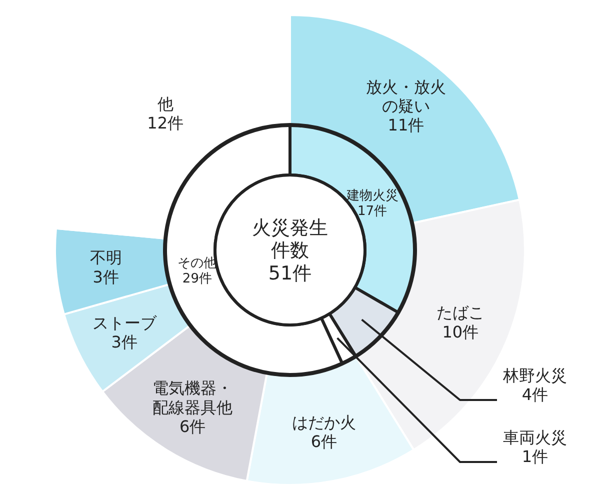 This screenshot has height=497, width=590. Describe the element at coordinates (290, 250) in the screenshot. I see `text: 火災発生件数51件` at that location.